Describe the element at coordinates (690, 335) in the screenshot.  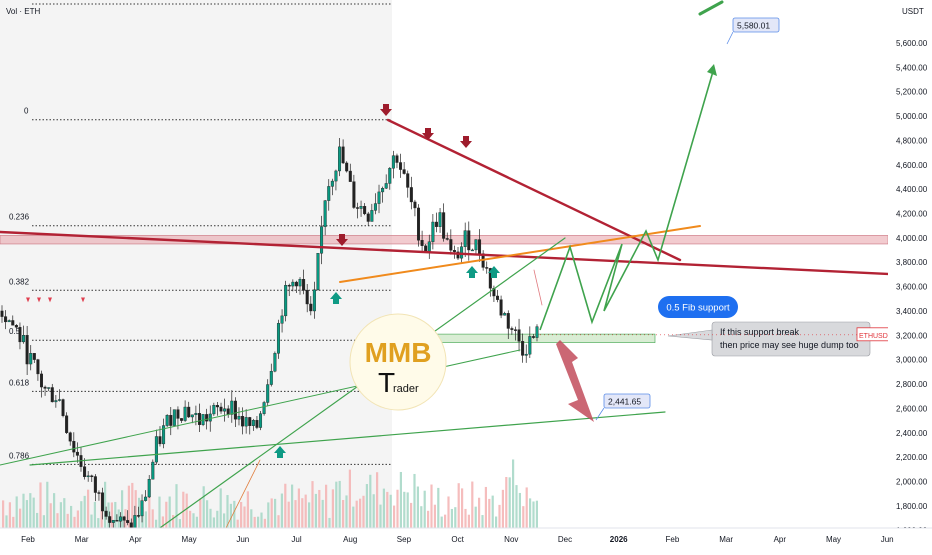
I see `warning-pointer` at that location.